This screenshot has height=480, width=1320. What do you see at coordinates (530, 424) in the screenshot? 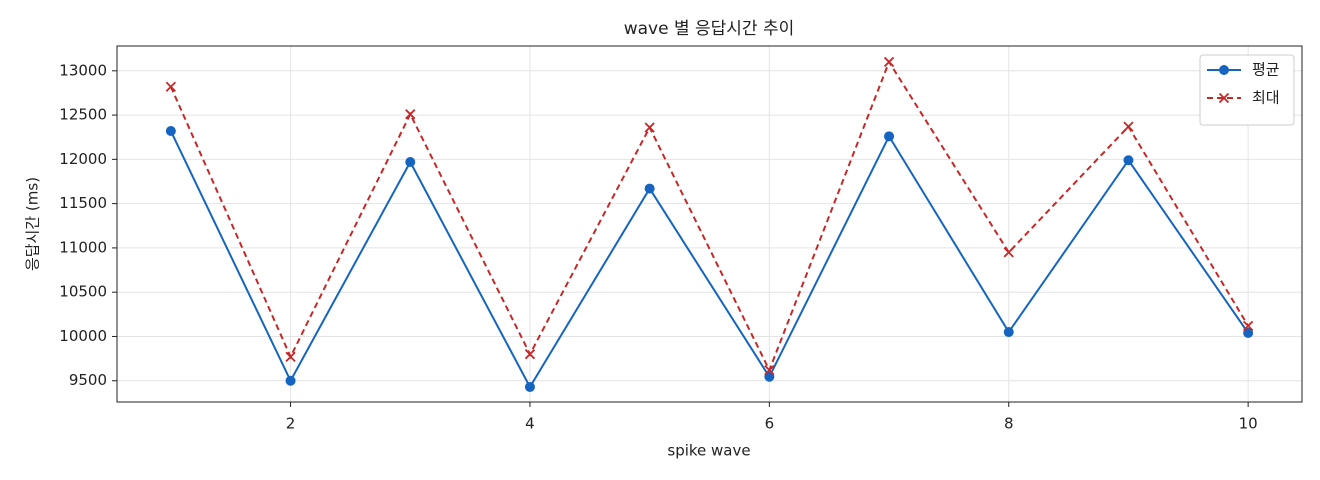
I see `x-tick-label: 4` at bounding box center [530, 424].